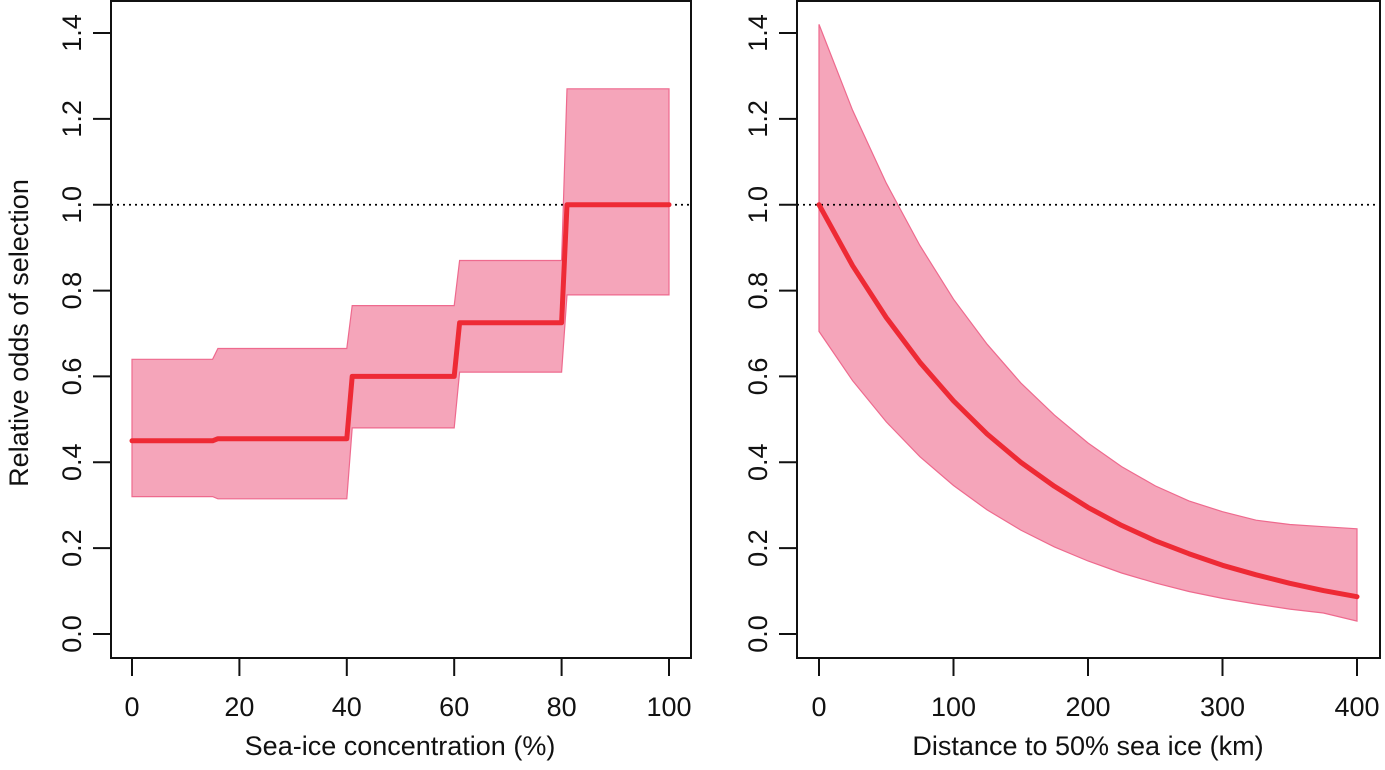 The height and width of the screenshot is (770, 1385). I want to click on x-axis-label: Distance to 50% sea ice (km), so click(1087, 746).